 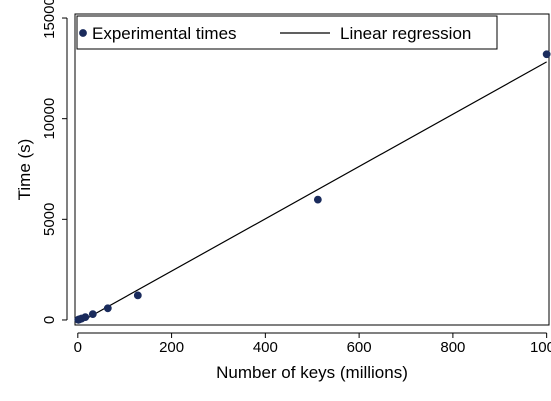 I want to click on x-tick-label: 600, so click(x=359, y=347).